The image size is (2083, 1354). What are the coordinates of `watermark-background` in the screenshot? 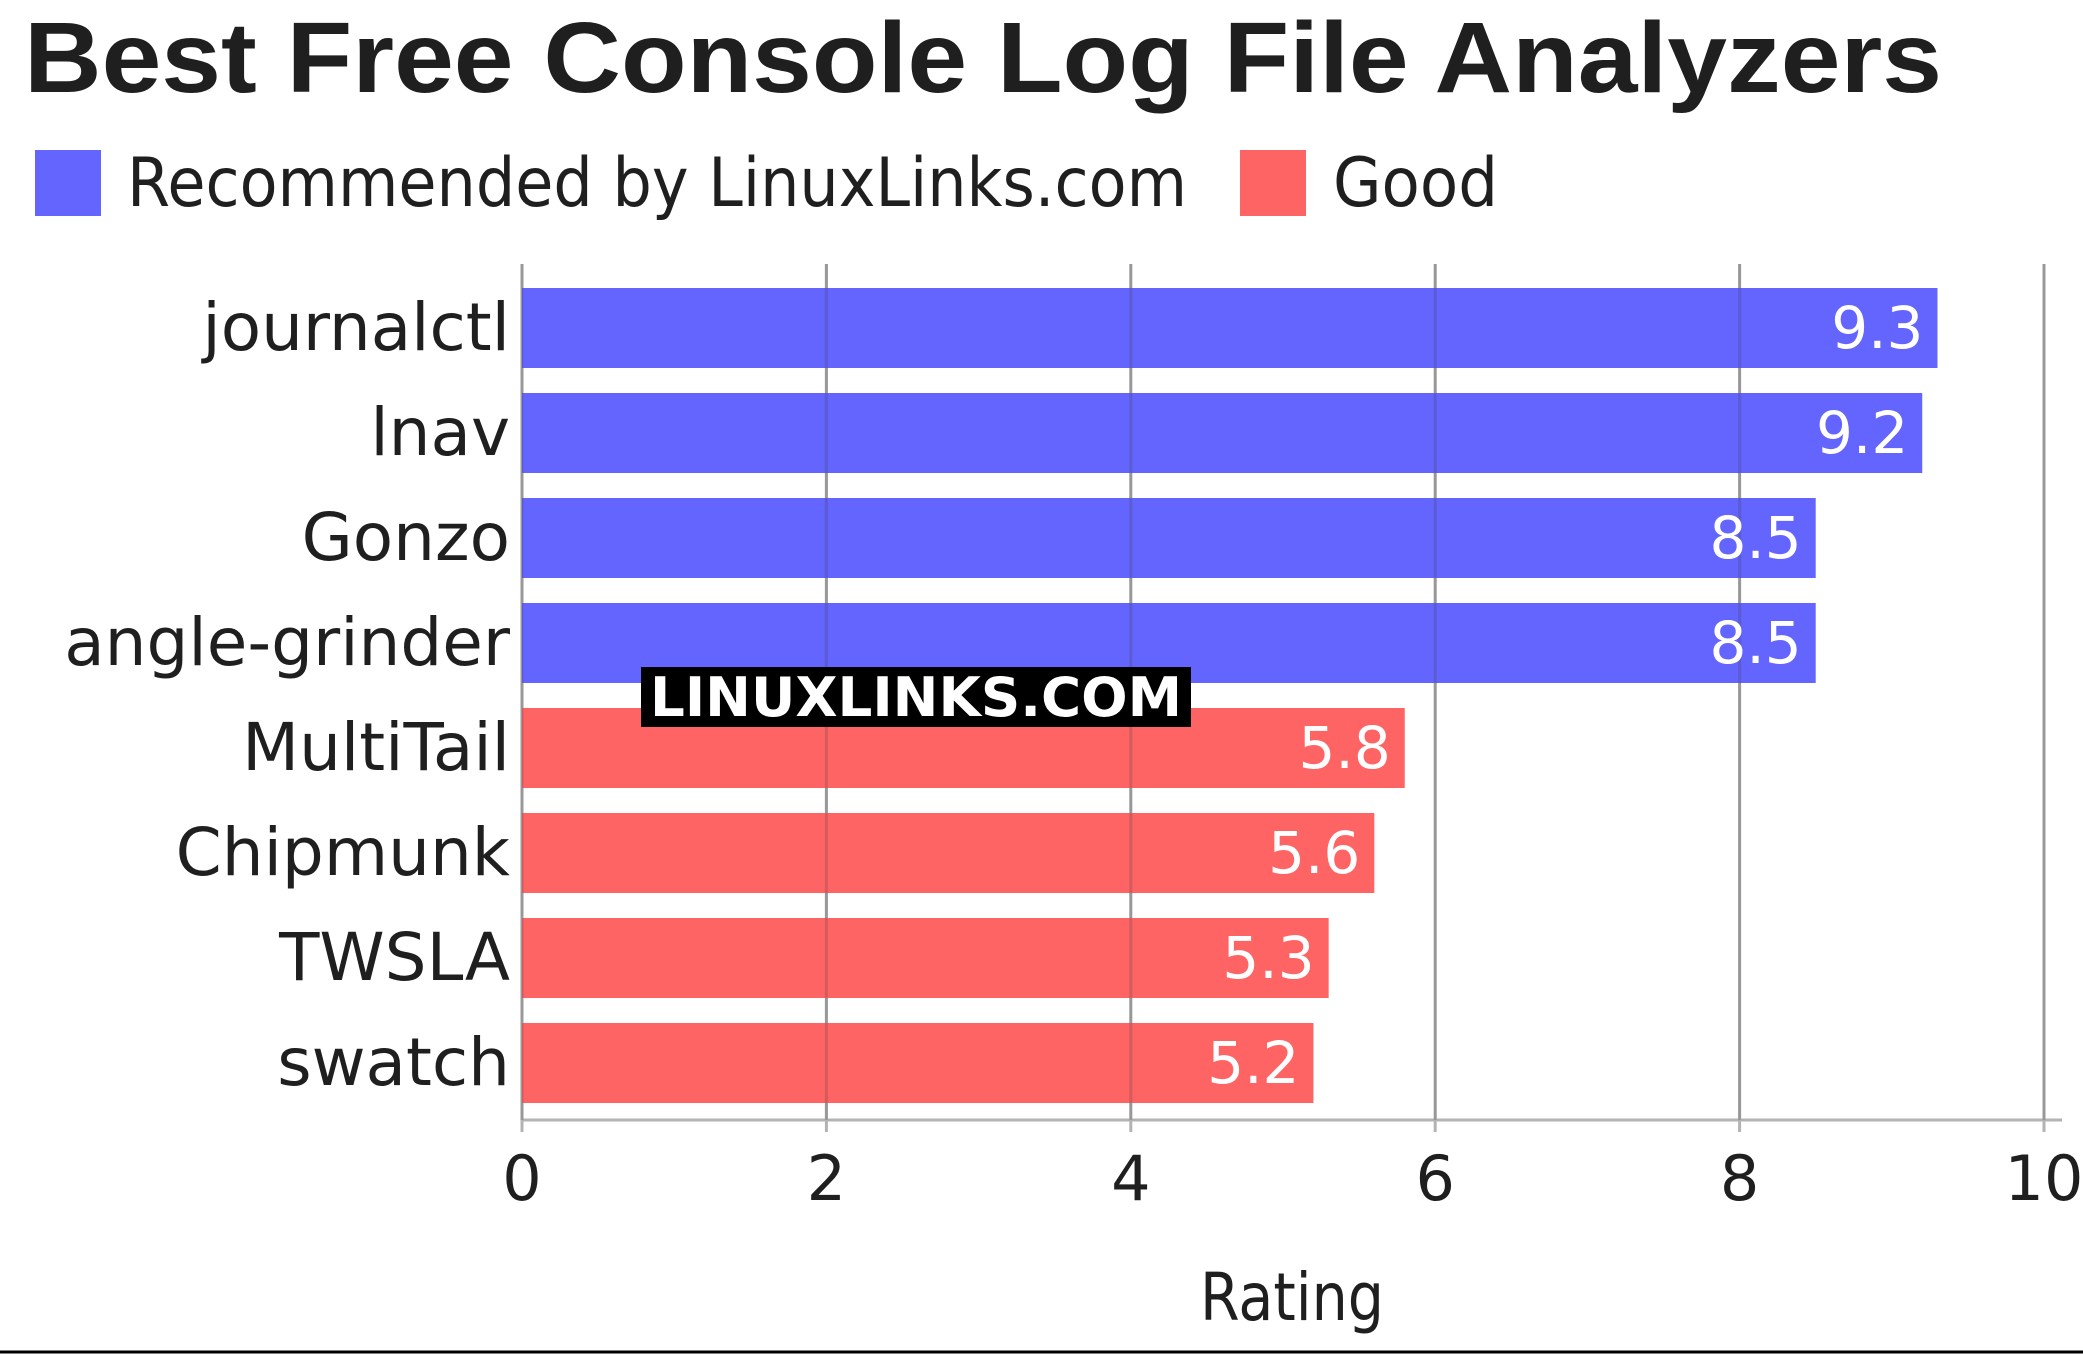 It's located at (916, 697).